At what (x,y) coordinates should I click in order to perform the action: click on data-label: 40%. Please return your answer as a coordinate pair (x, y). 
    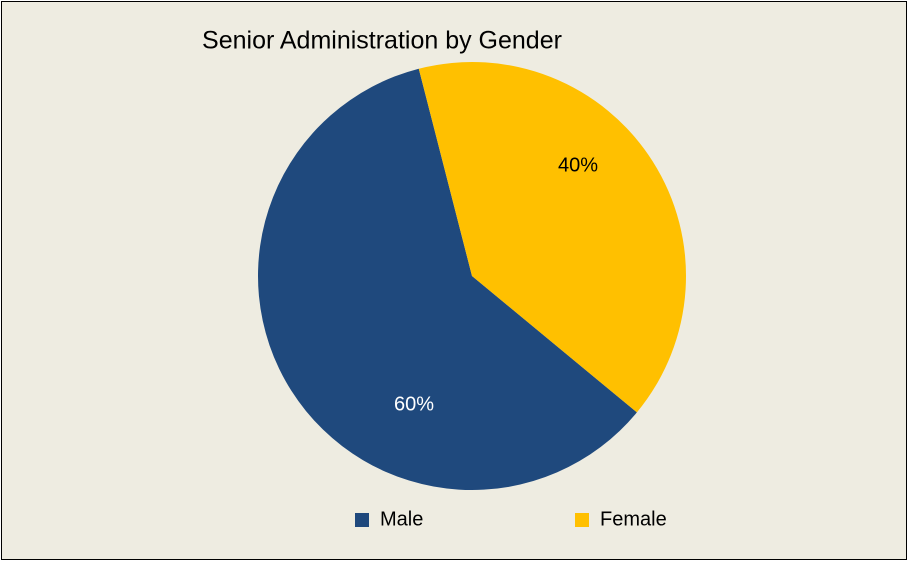
    Looking at the image, I should click on (578, 165).